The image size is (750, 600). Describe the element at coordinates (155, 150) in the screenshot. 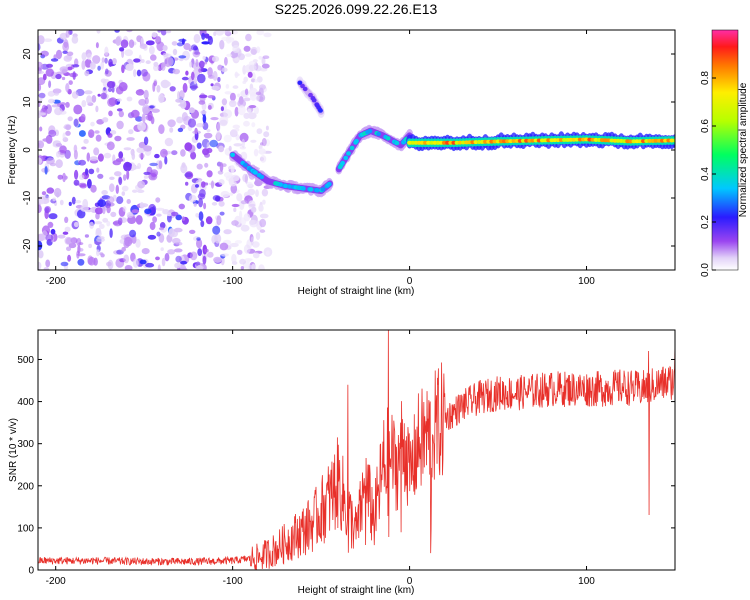

I see `noise-region` at that location.